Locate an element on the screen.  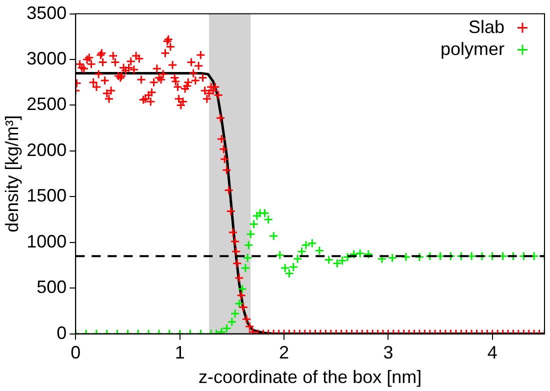
y-tick-label: 0 is located at coordinates (61, 332).